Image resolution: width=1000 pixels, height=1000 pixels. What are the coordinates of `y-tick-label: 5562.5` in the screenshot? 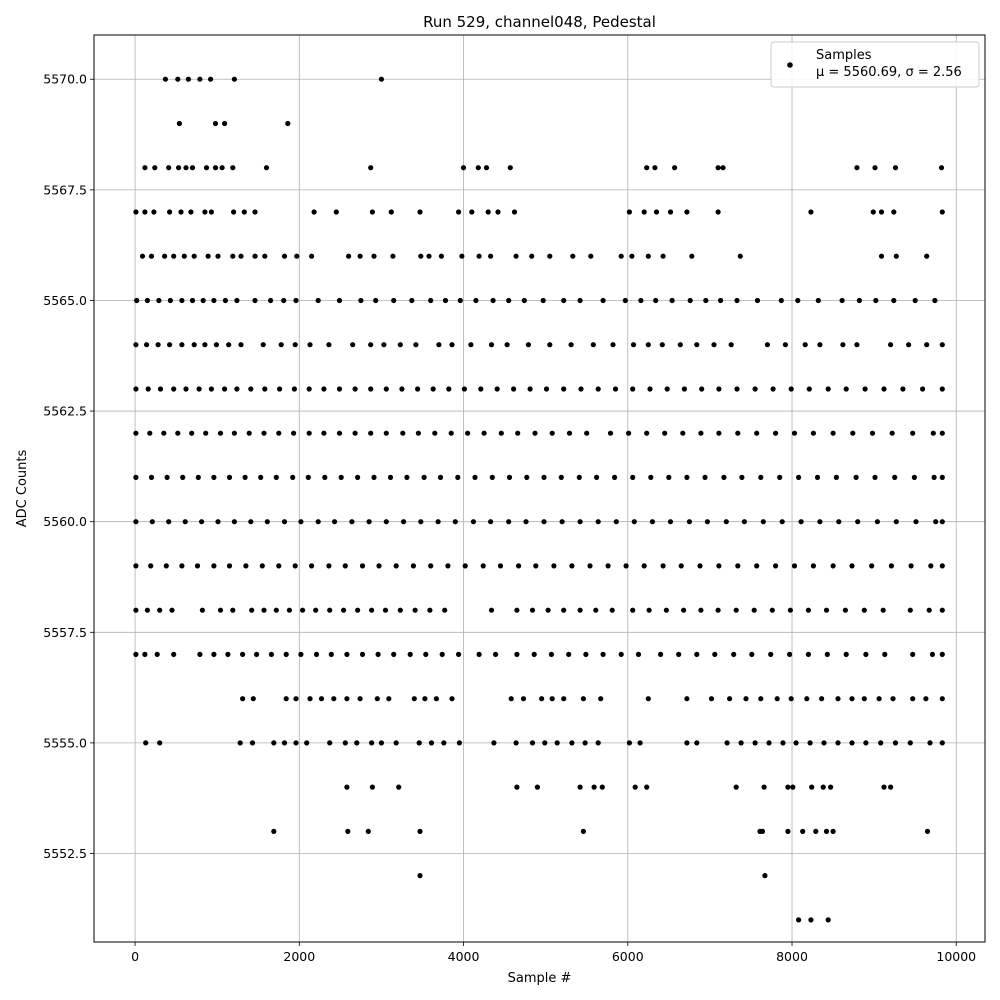 It's located at (65, 411).